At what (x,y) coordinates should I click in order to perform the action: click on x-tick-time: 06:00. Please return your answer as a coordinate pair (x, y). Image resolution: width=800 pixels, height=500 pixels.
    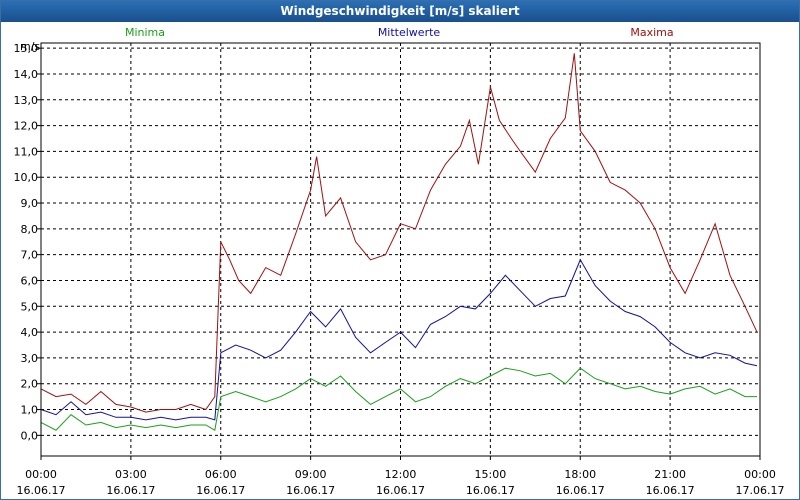
    Looking at the image, I should click on (221, 474).